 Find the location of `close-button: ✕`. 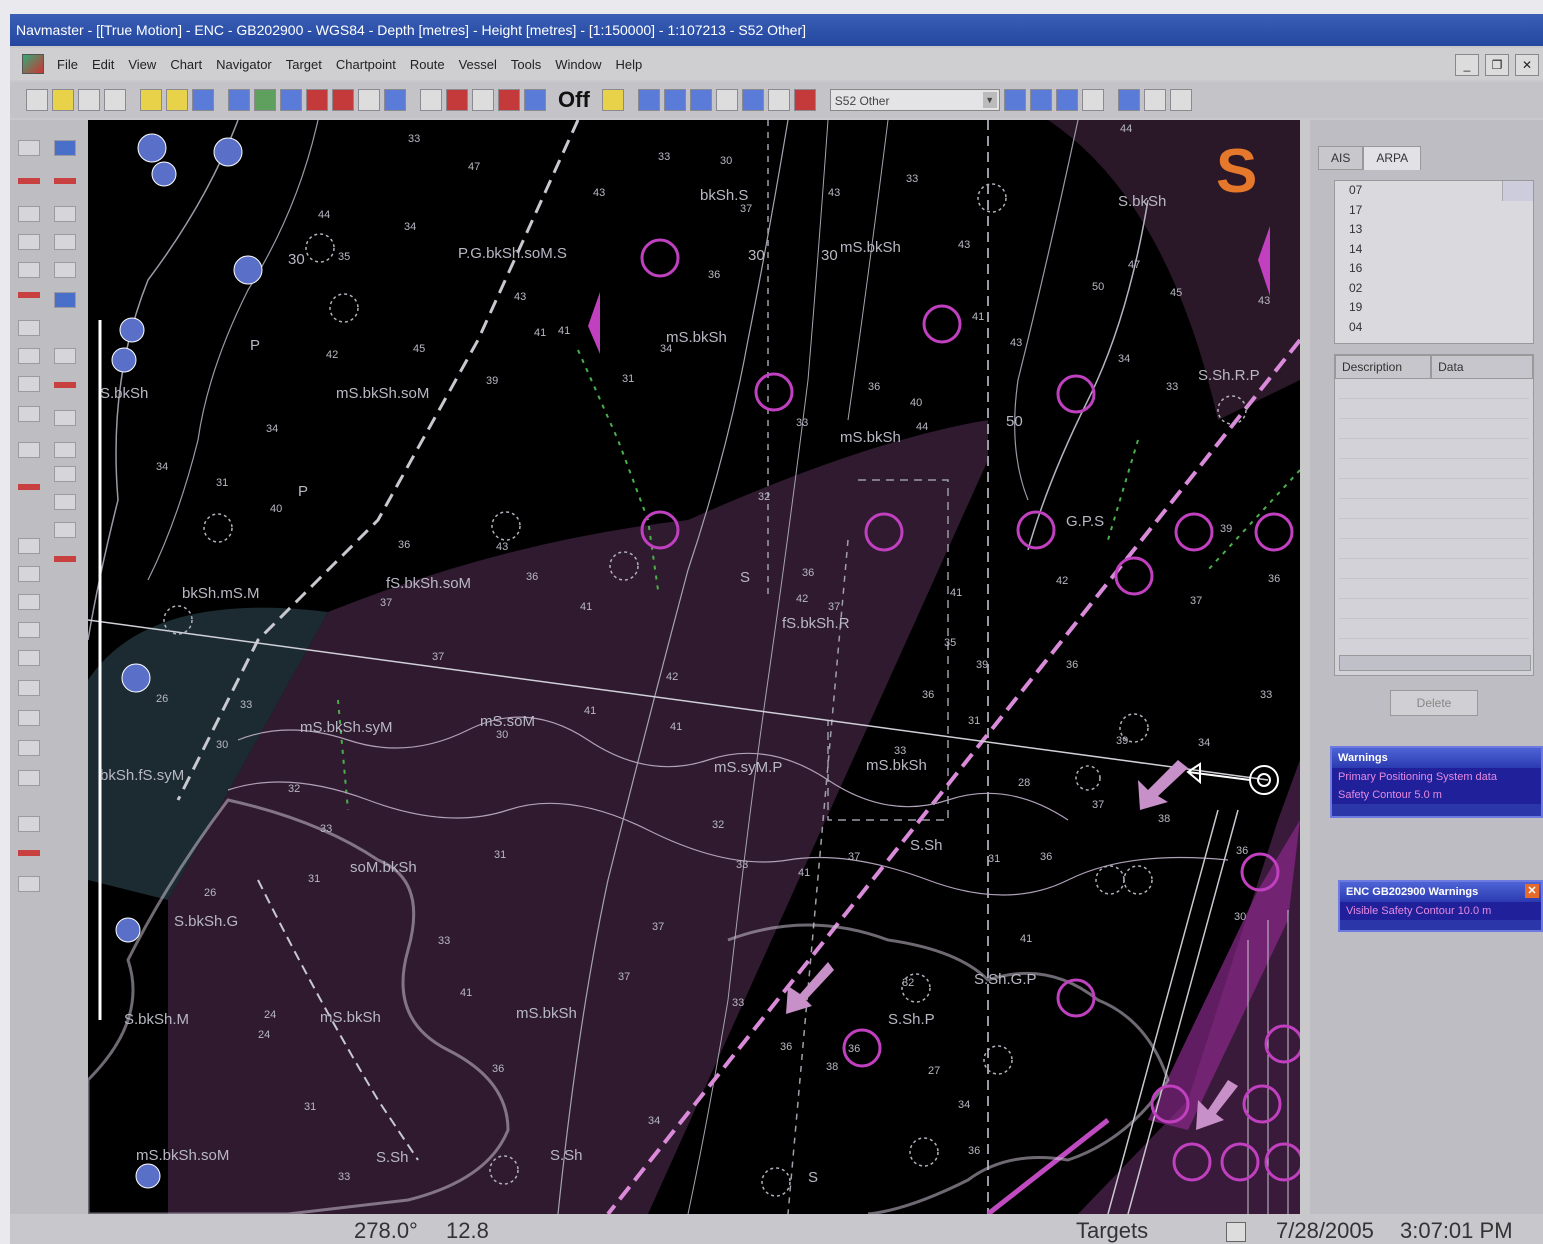

close-button: ✕ is located at coordinates (1527, 65).